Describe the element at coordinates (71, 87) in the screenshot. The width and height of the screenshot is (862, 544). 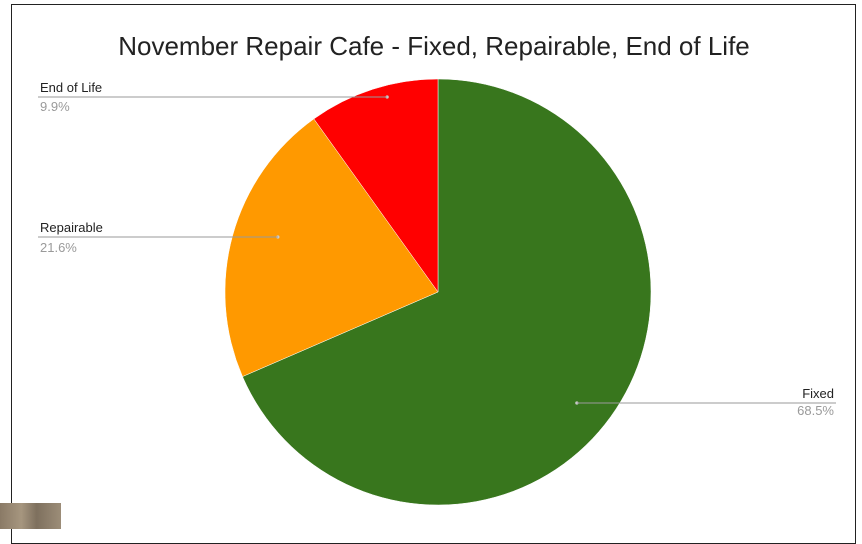
I see `slice-label-end-of-life: End of Life` at that location.